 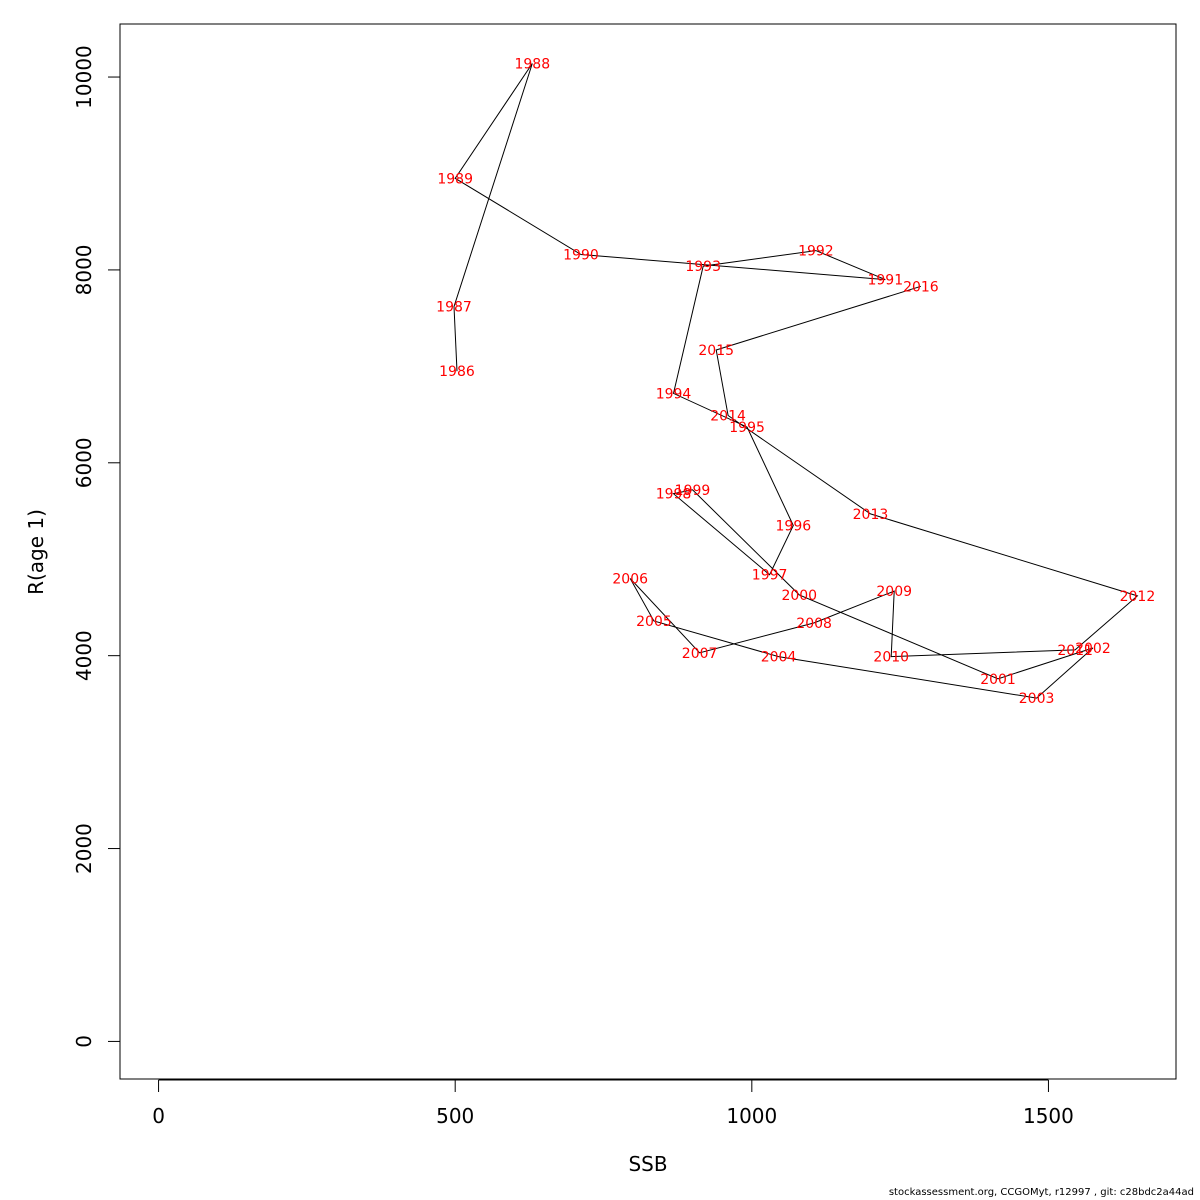 What do you see at coordinates (84, 655) in the screenshot?
I see `y-tick-label: 4000` at bounding box center [84, 655].